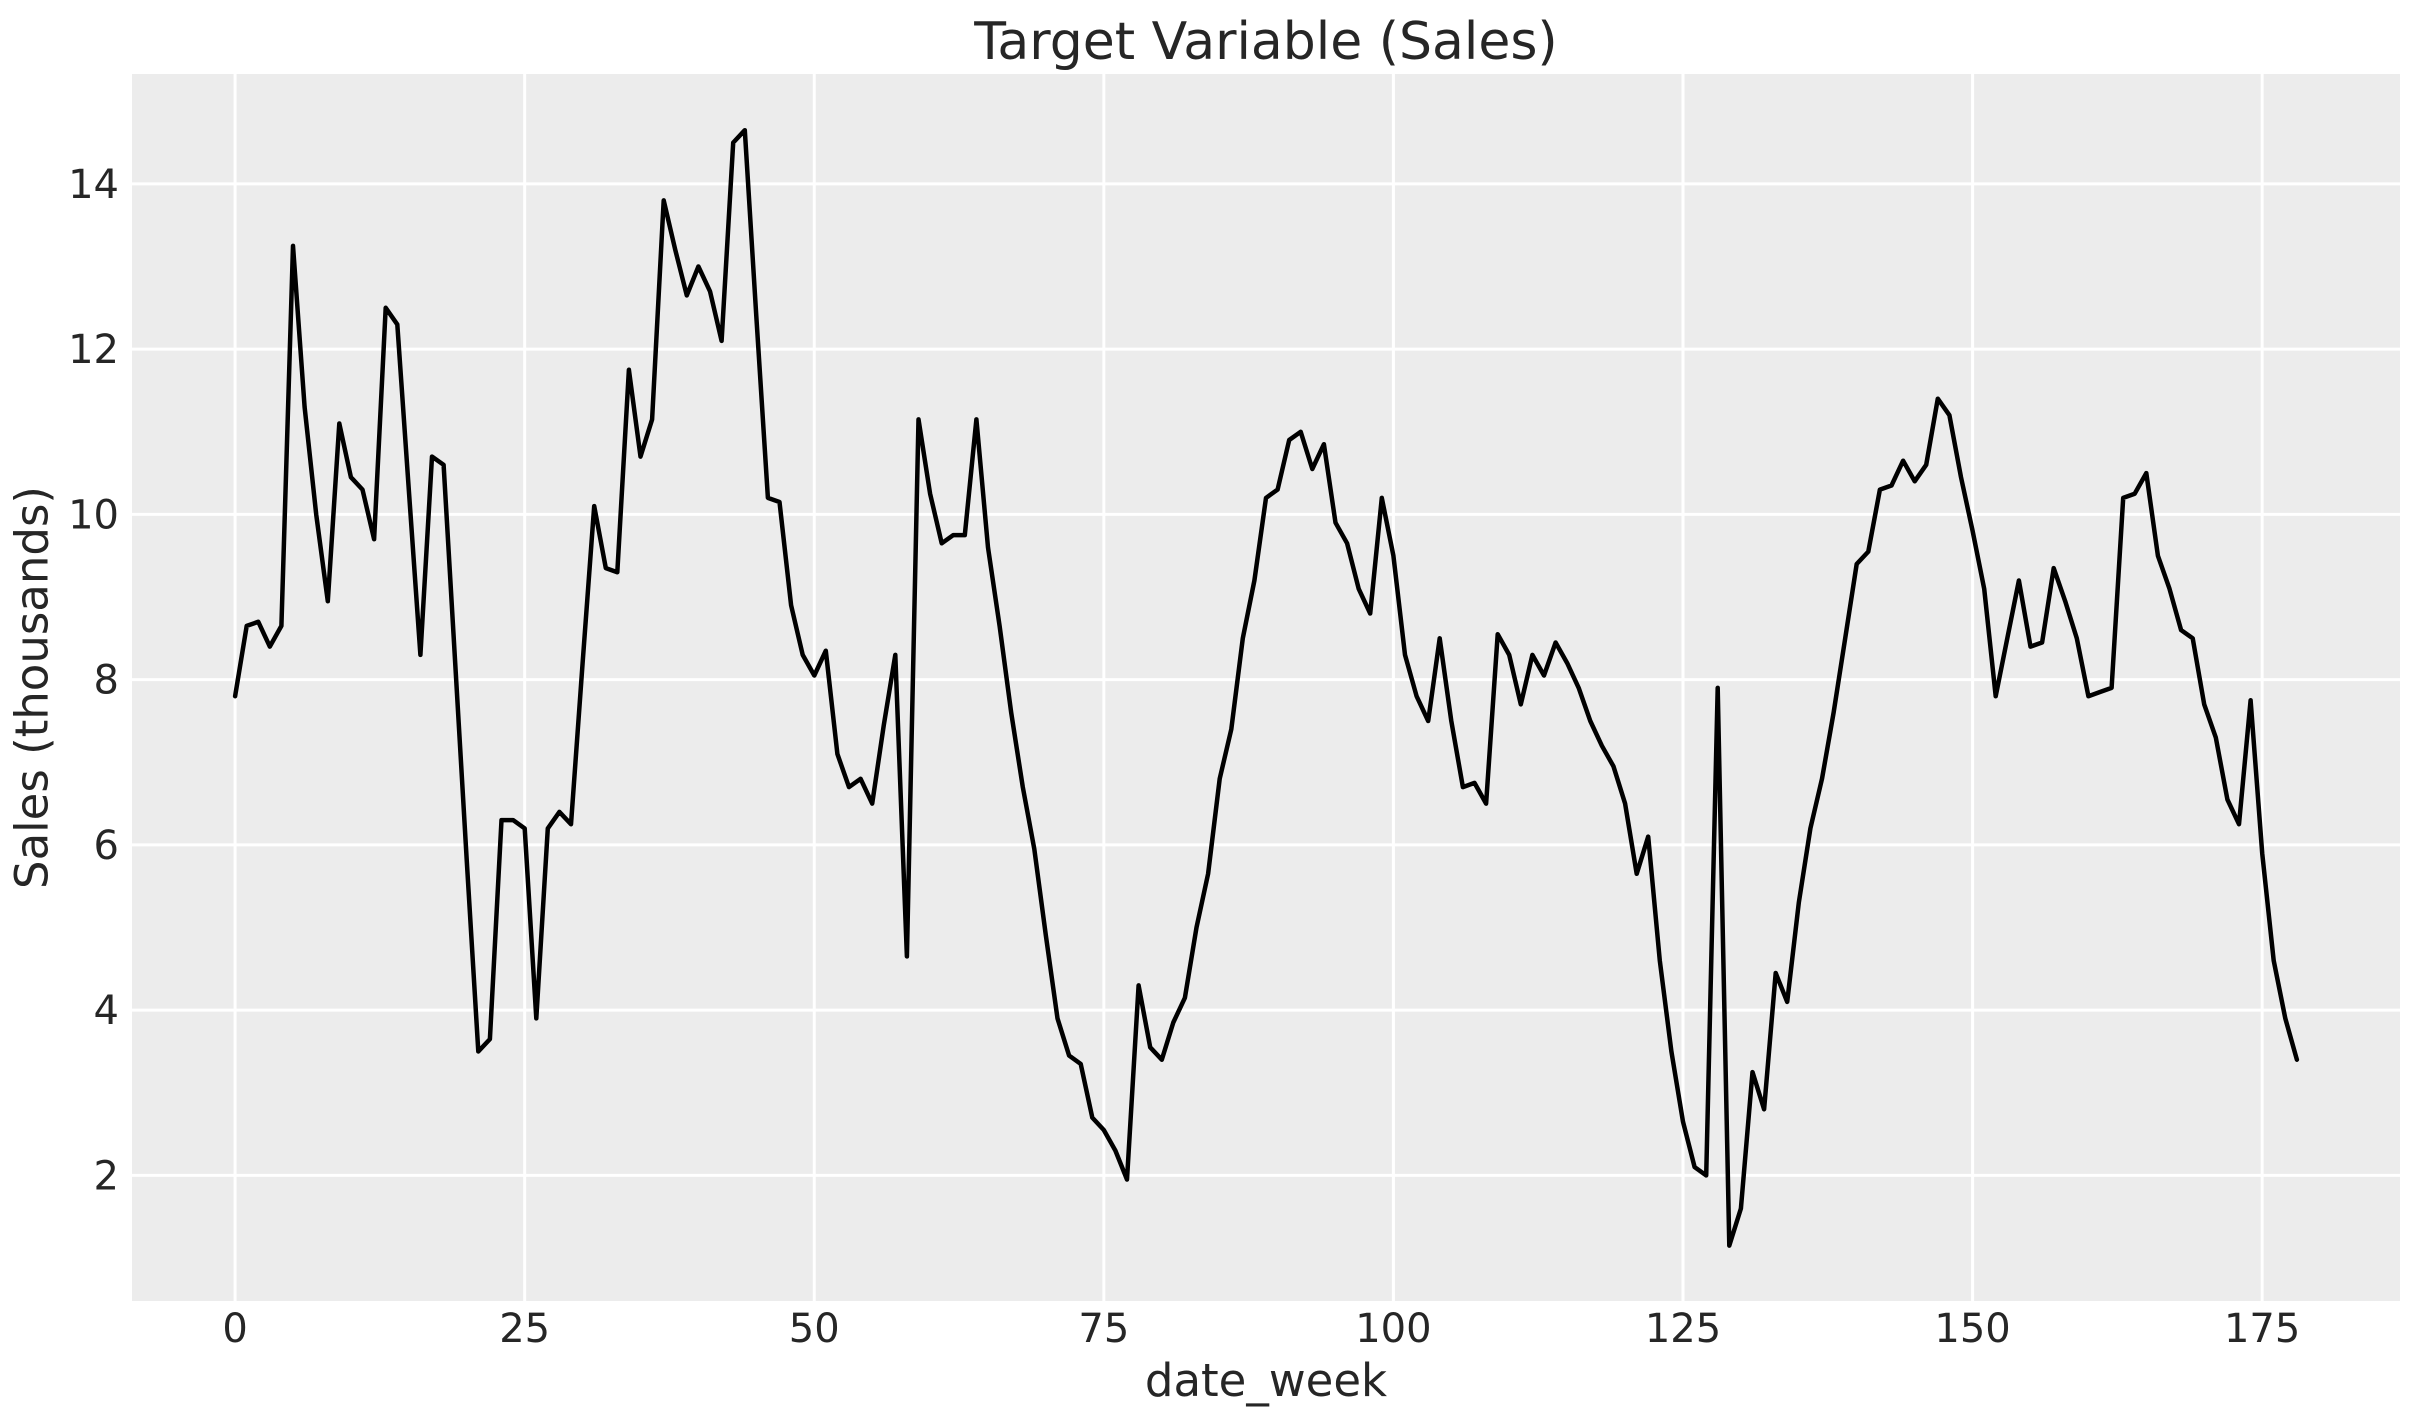  What do you see at coordinates (1266, 42) in the screenshot?
I see `chart-title: Target Variable (Sales)` at bounding box center [1266, 42].